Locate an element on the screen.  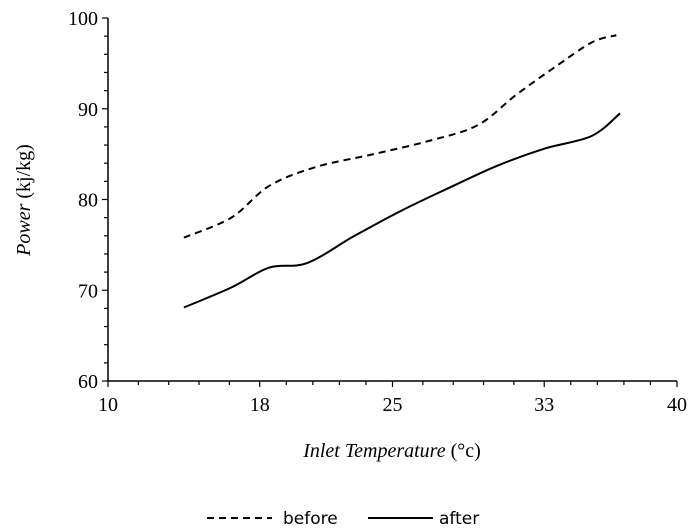
y-axis-title-unit: (kj/kg) is located at coordinates (24, 173).